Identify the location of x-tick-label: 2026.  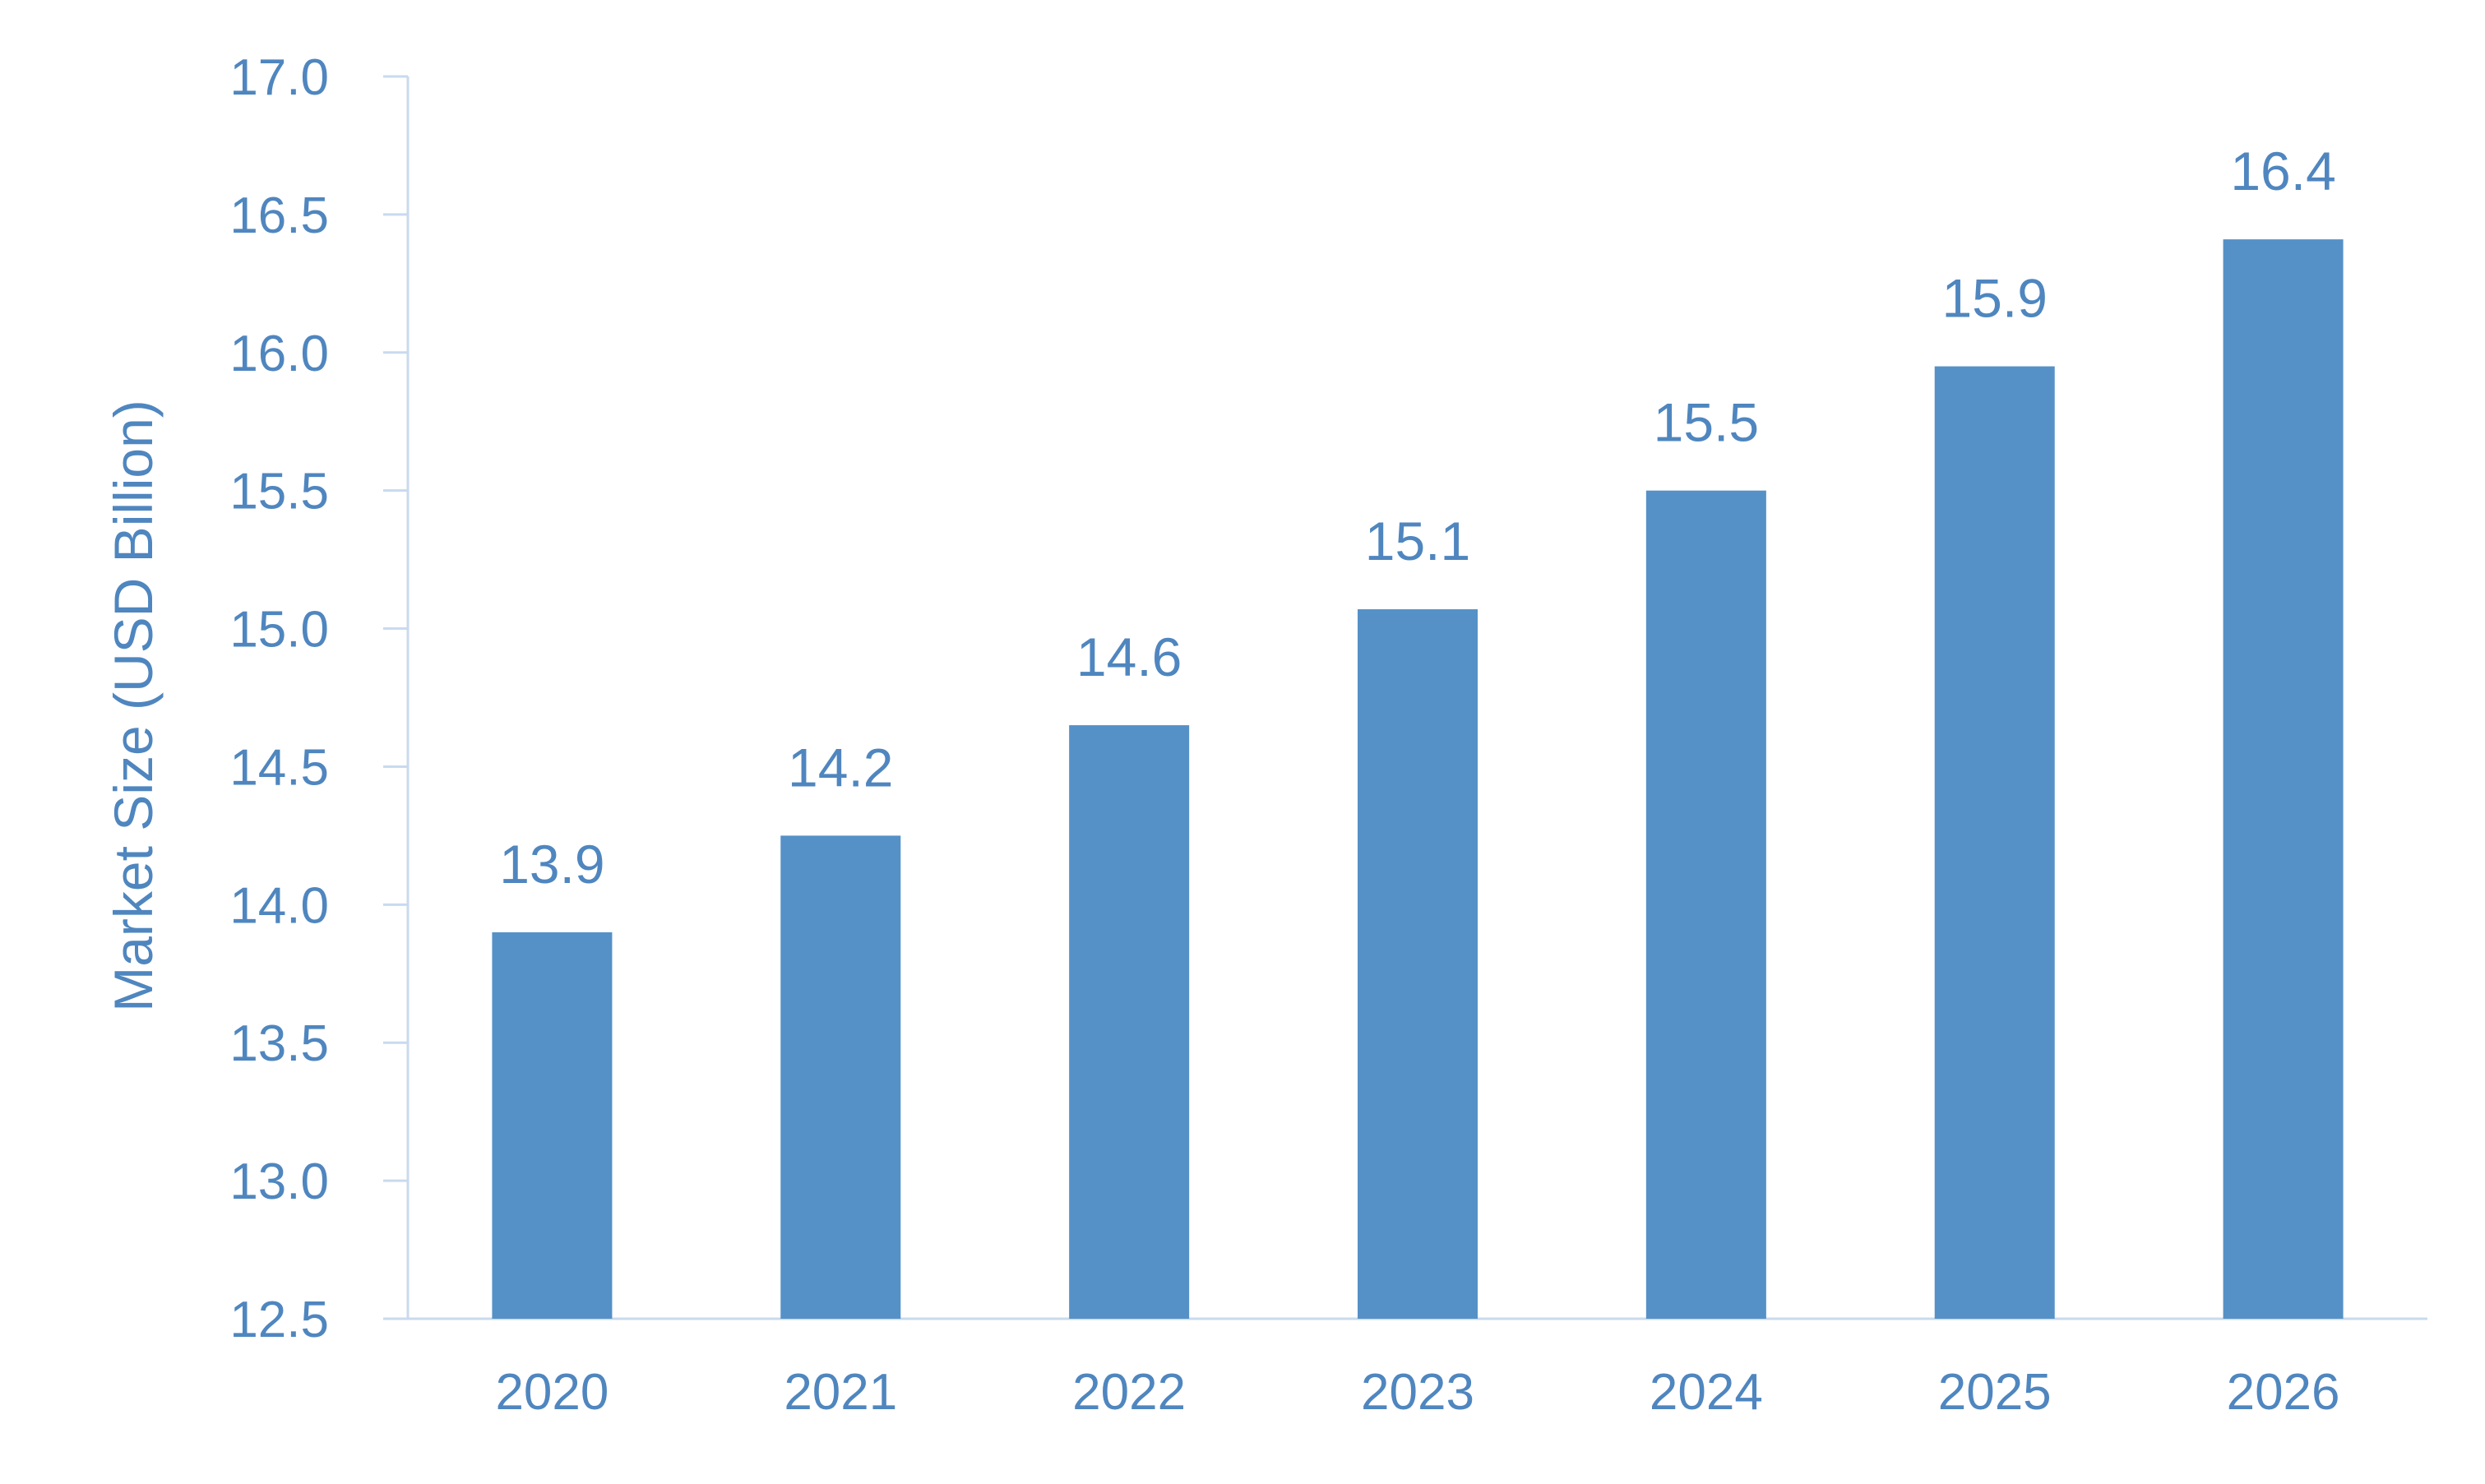
(2283, 1392).